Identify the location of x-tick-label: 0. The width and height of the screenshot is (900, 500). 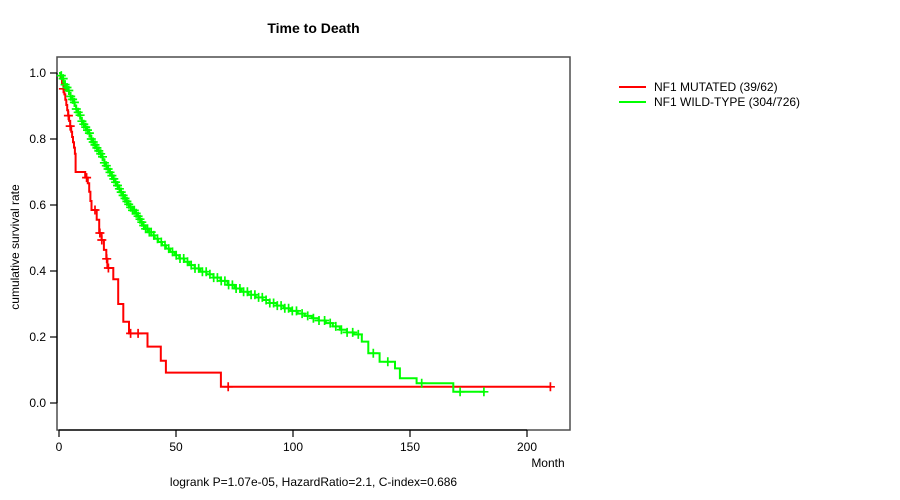
(59, 447).